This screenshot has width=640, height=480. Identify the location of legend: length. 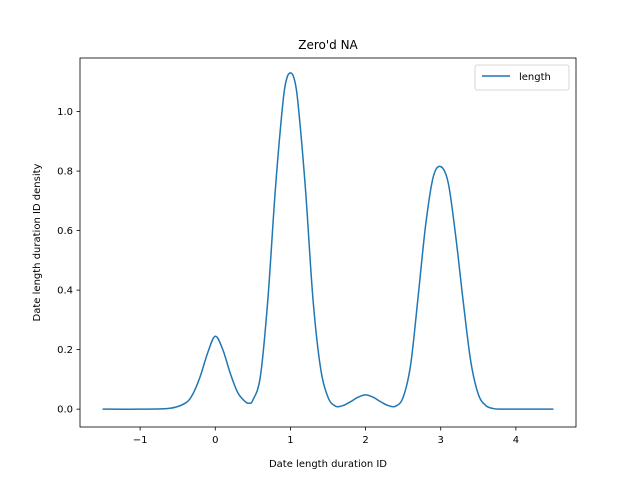
(522, 77).